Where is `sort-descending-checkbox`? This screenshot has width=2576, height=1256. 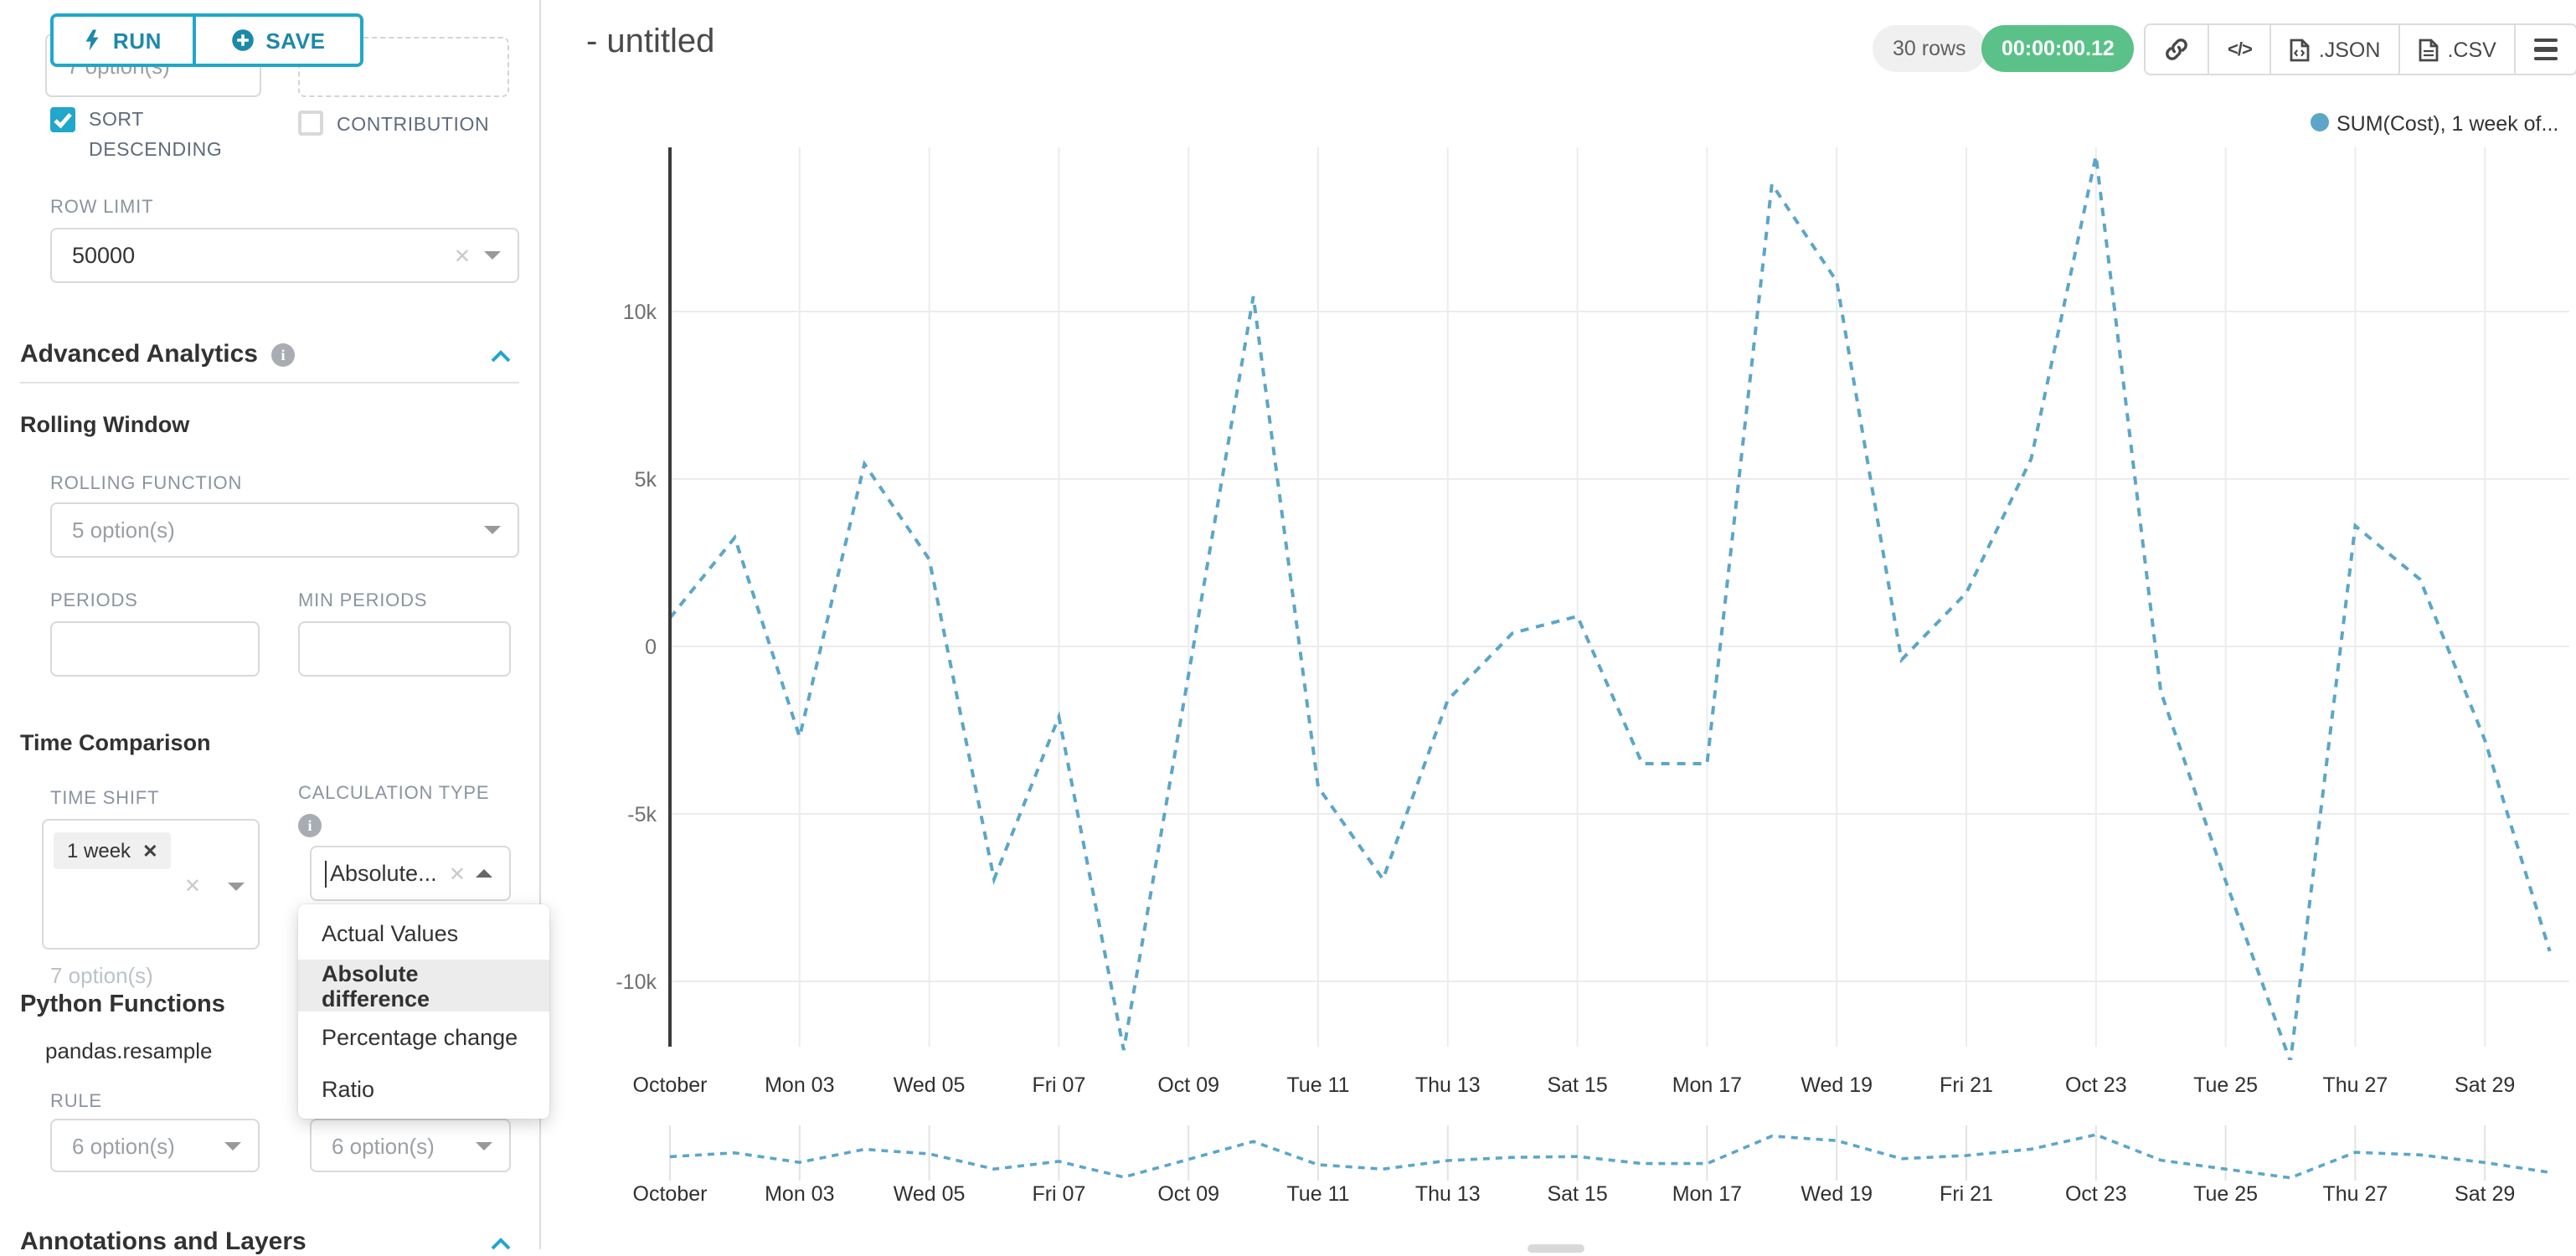 sort-descending-checkbox is located at coordinates (62, 120).